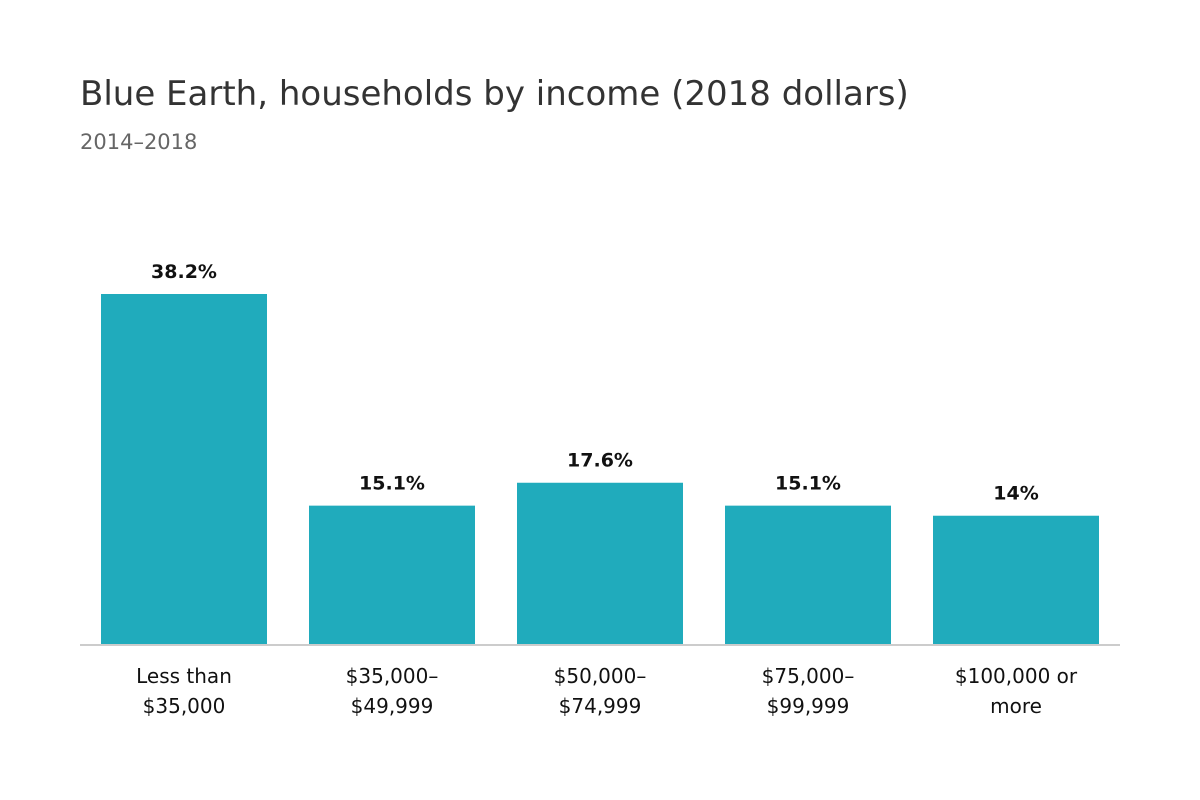  What do you see at coordinates (184, 272) in the screenshot?
I see `data-label-1: 38.2%` at bounding box center [184, 272].